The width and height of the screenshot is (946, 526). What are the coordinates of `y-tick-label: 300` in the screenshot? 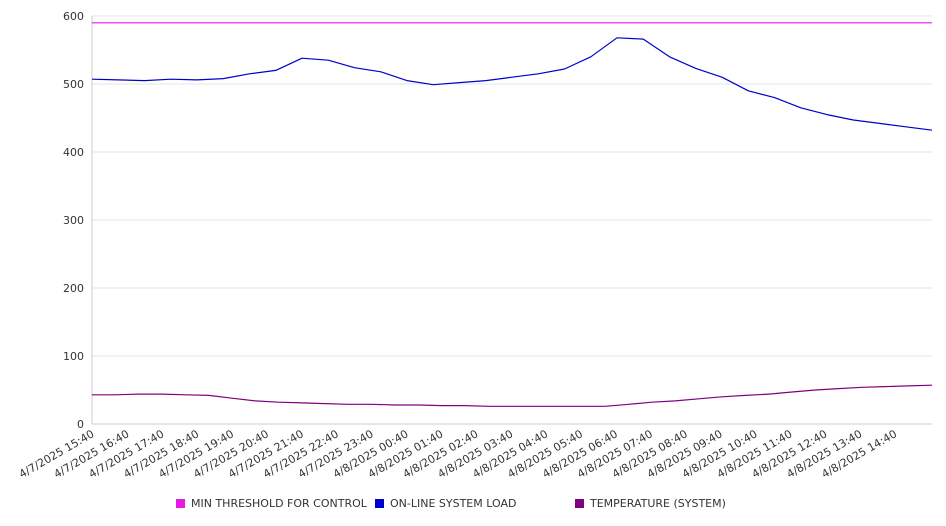 It's located at (73, 220).